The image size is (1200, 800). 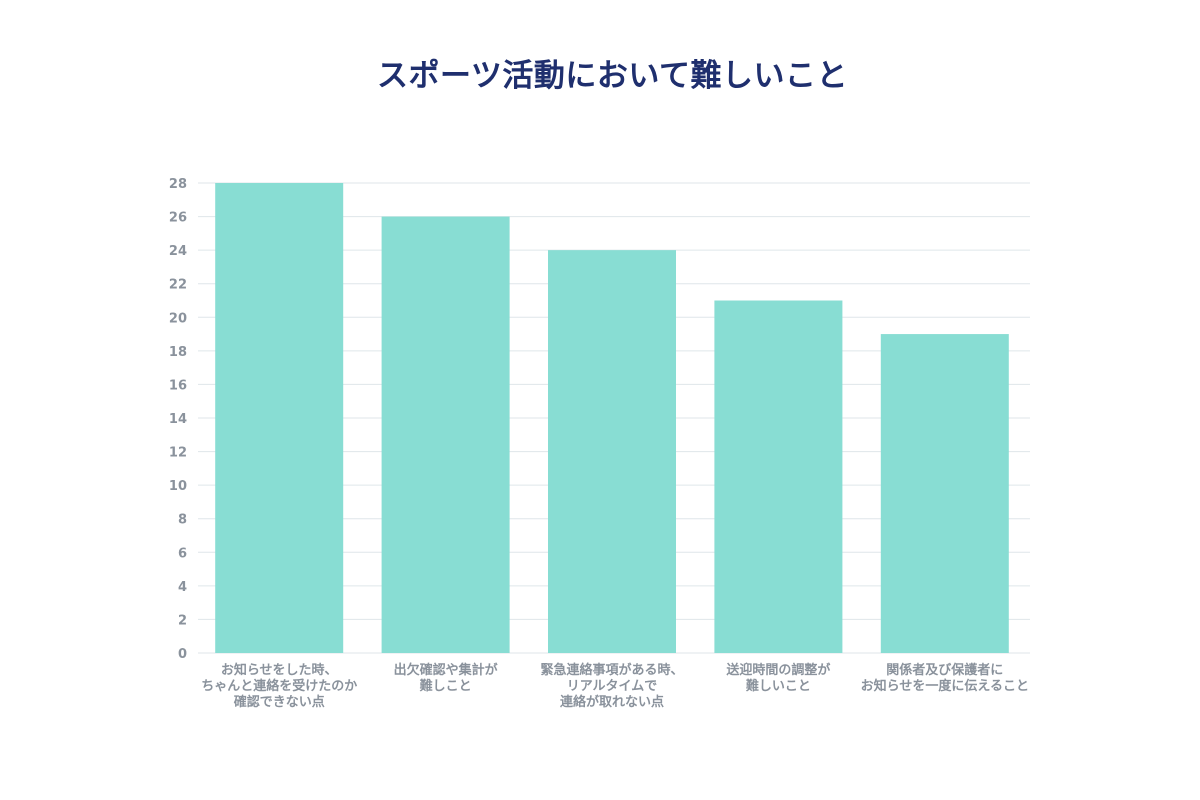 I want to click on x-category-label-line: ちゃんと連絡を受けたのか, so click(x=279, y=686).